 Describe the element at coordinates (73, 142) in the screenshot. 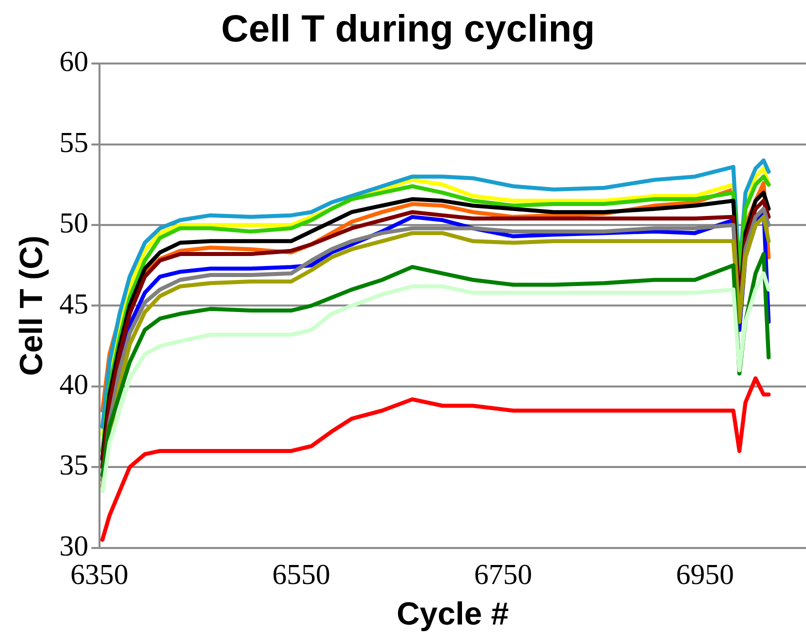

I see `y-tick-label: 55` at that location.